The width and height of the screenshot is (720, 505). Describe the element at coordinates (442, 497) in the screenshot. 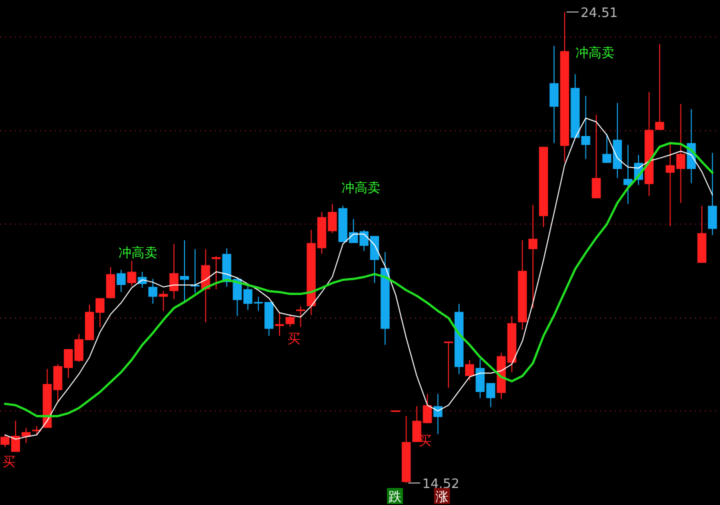

I see `text: 涨` at that location.